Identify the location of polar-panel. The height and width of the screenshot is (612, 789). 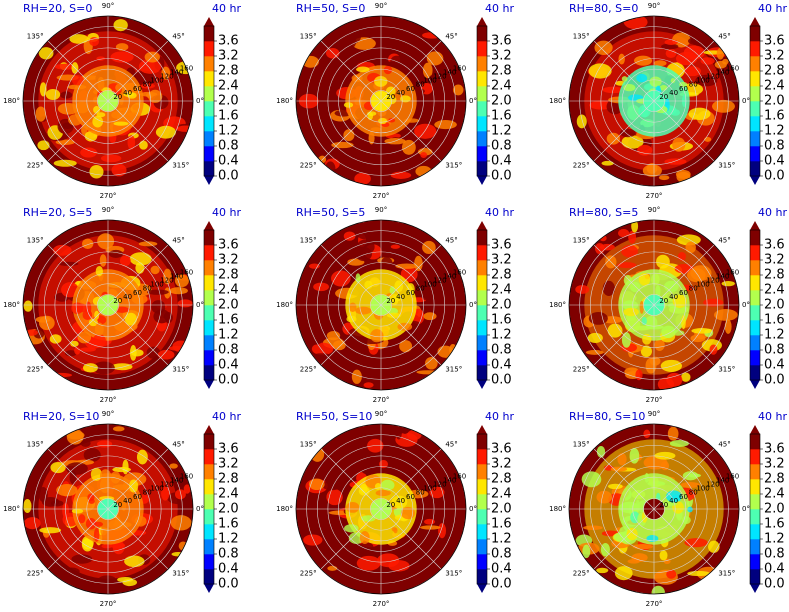
(108, 509).